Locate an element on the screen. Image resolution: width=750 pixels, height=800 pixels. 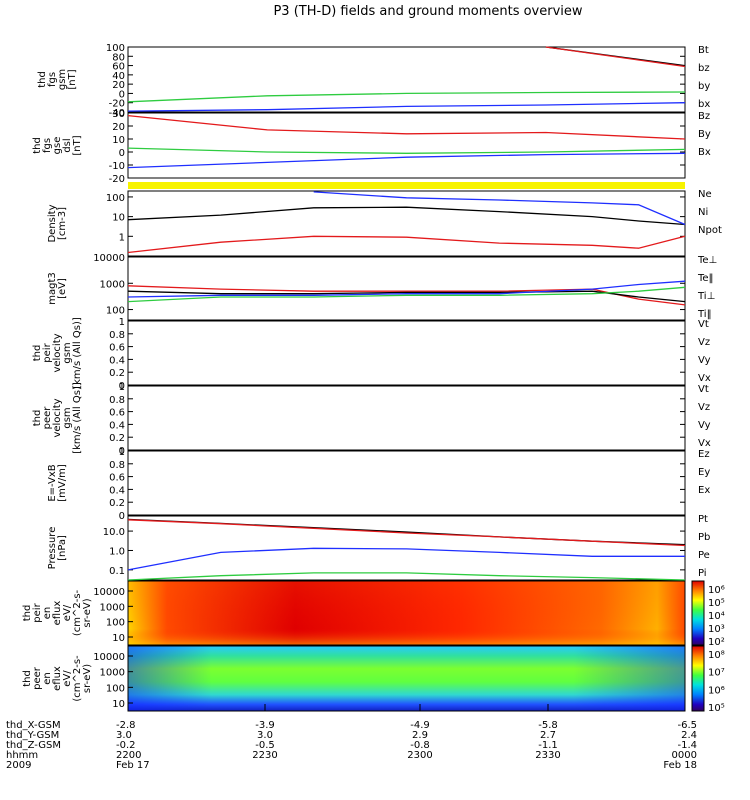
status-bar is located at coordinates (406, 185).